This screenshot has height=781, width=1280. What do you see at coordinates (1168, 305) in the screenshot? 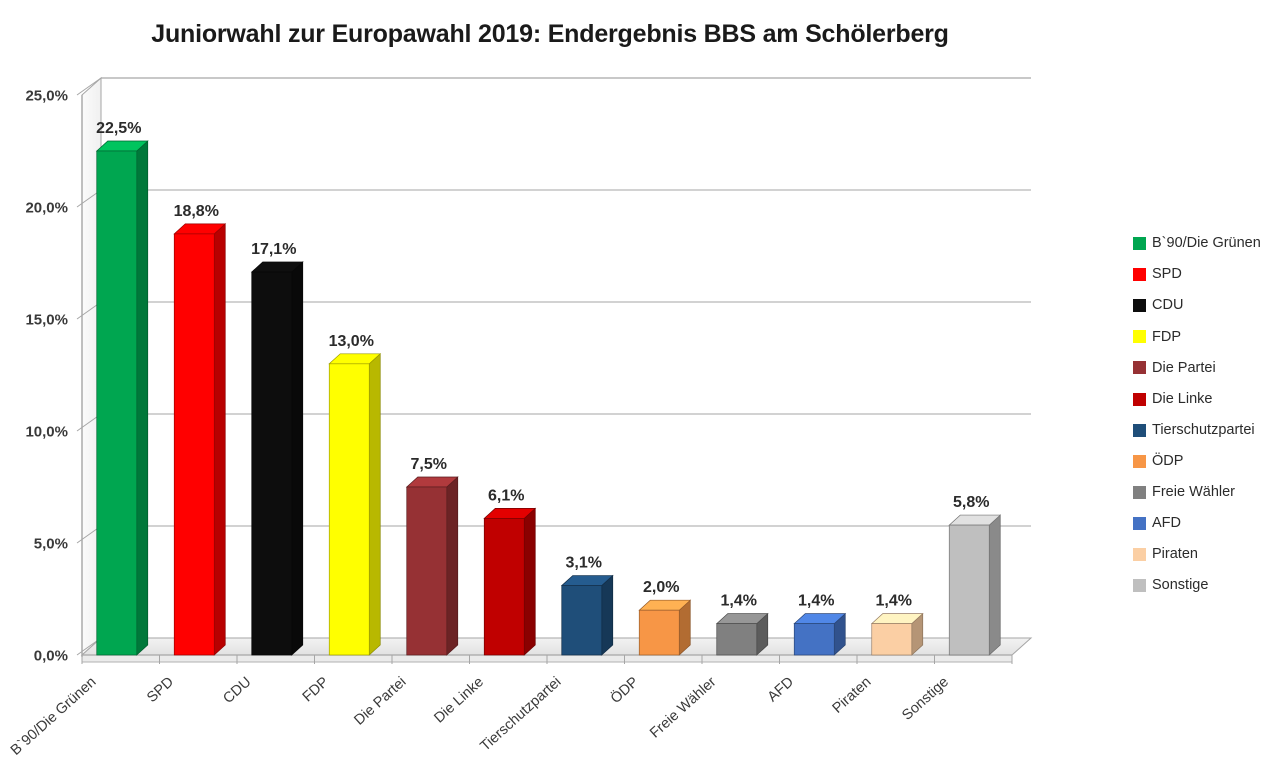
I see `legend-item-label: CDU` at bounding box center [1168, 305].